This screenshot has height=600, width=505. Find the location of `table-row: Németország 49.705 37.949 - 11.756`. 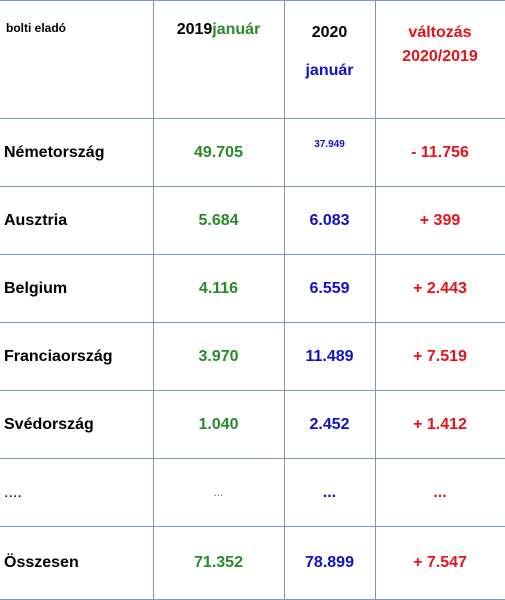

table-row: Németország 49.705 37.949 - 11.756 is located at coordinates (252, 152).